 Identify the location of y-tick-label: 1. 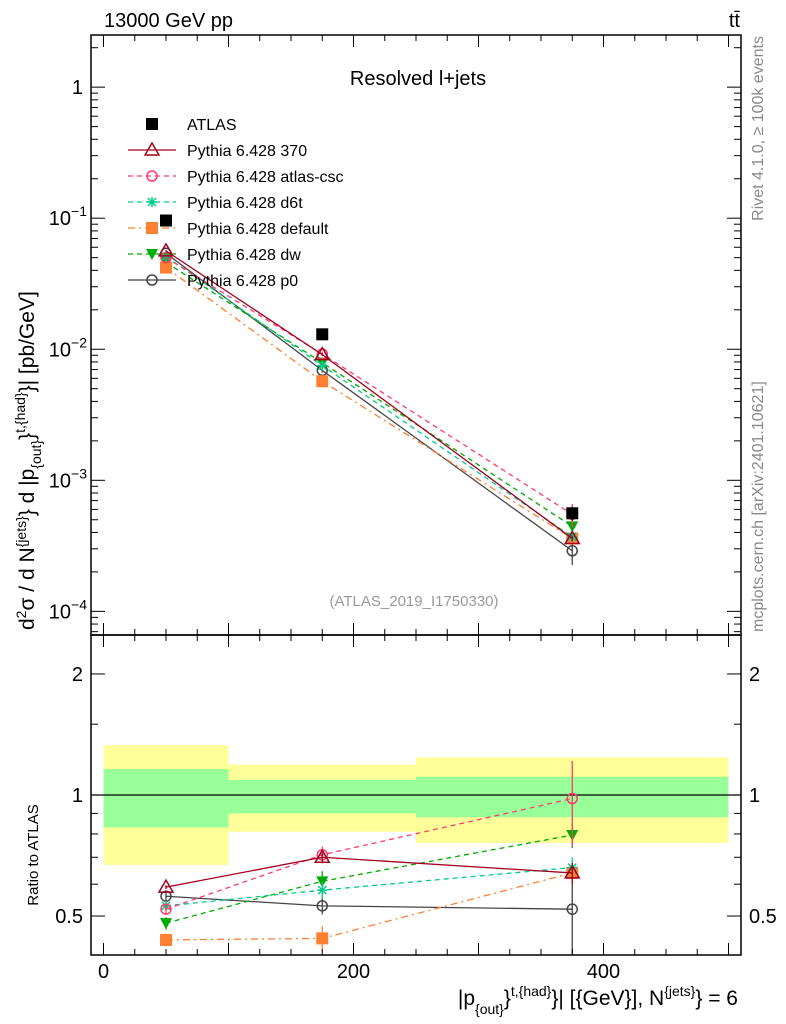
(77, 88).